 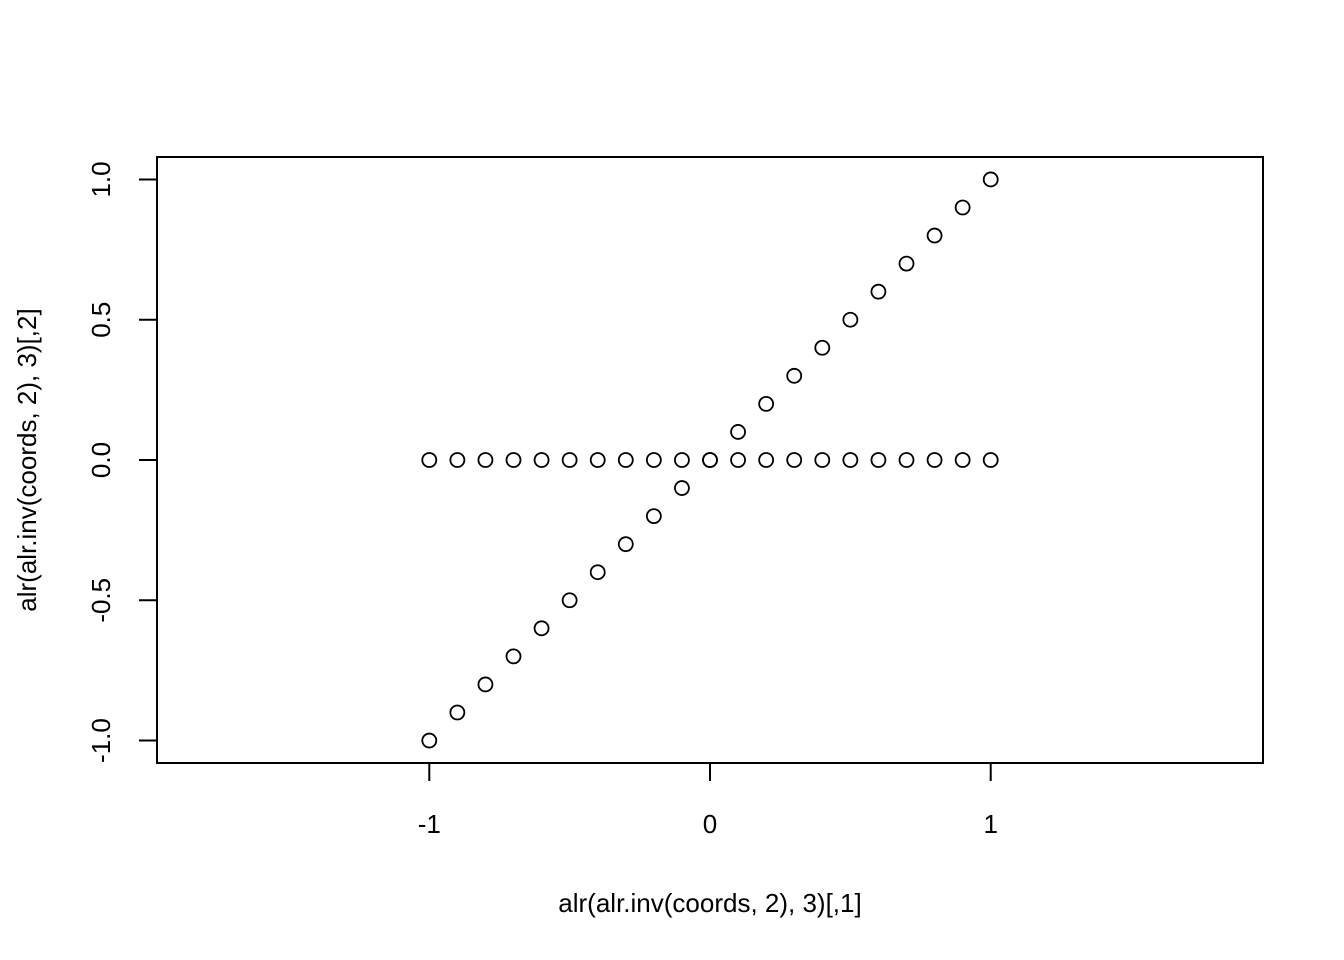 What do you see at coordinates (429, 824) in the screenshot?
I see `x-tick-label: -1` at bounding box center [429, 824].